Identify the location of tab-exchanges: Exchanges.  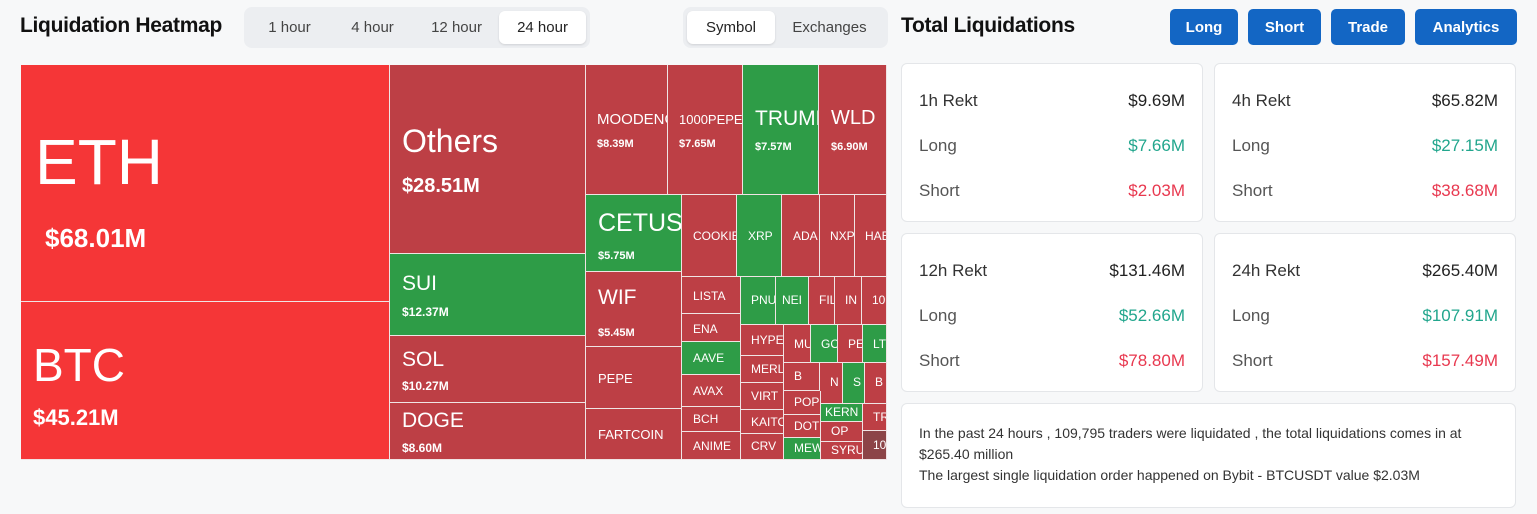
(829, 27).